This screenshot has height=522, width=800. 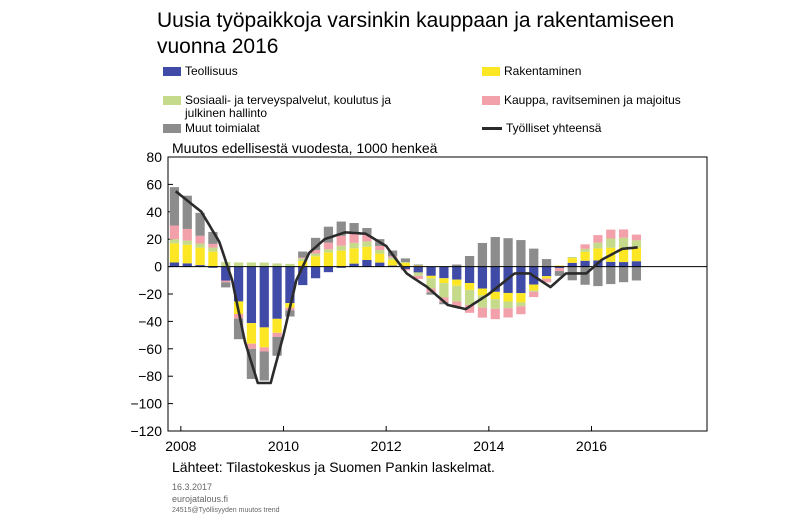 What do you see at coordinates (150, 349) in the screenshot?
I see `y-tick-label: −60` at bounding box center [150, 349].